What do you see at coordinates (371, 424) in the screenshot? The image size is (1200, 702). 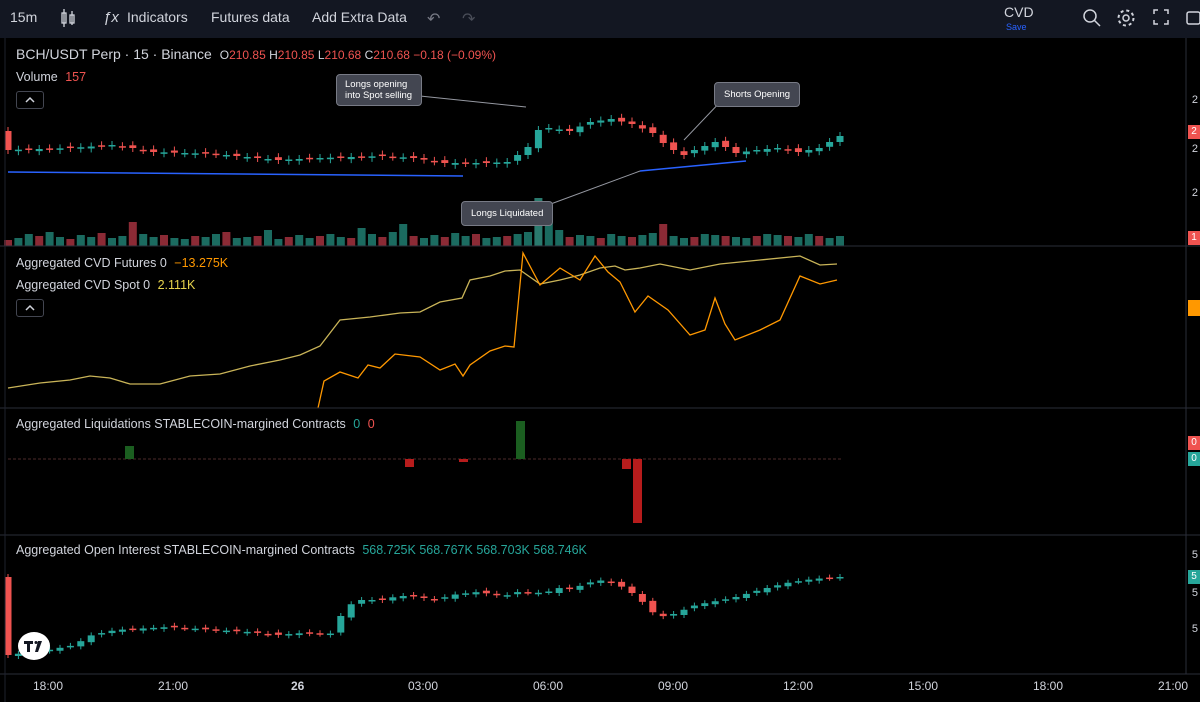 I see `liquidations-short-value: 0` at bounding box center [371, 424].